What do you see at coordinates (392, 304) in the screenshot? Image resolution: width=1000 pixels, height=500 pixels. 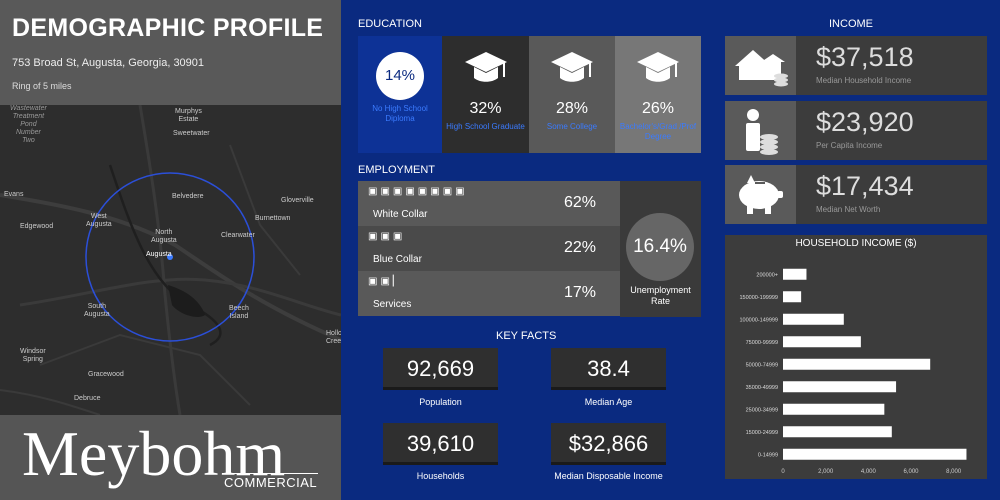 I see `employment-label-services: Services` at bounding box center [392, 304].